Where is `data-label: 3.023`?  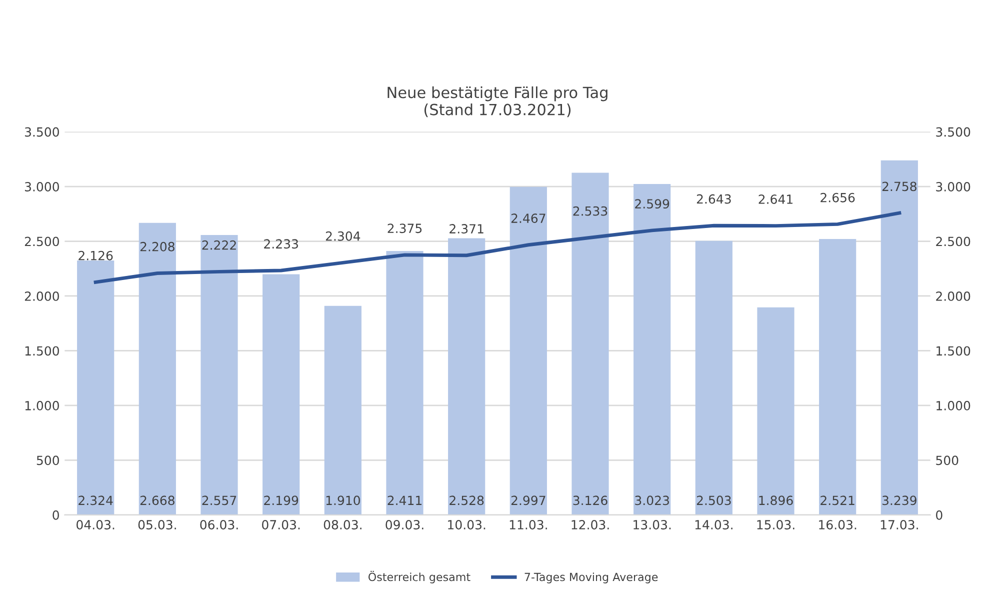 data-label: 3.023 is located at coordinates (652, 501).